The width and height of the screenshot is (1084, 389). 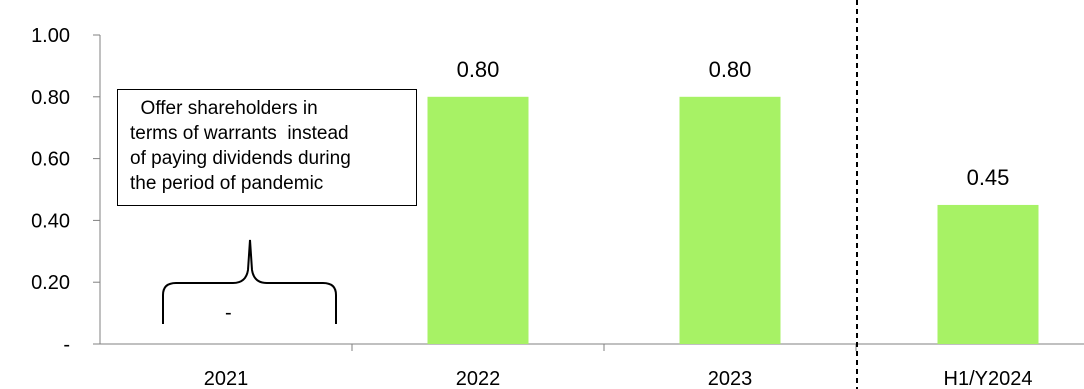 I want to click on y-tick-label: 0.20, so click(x=50, y=283).